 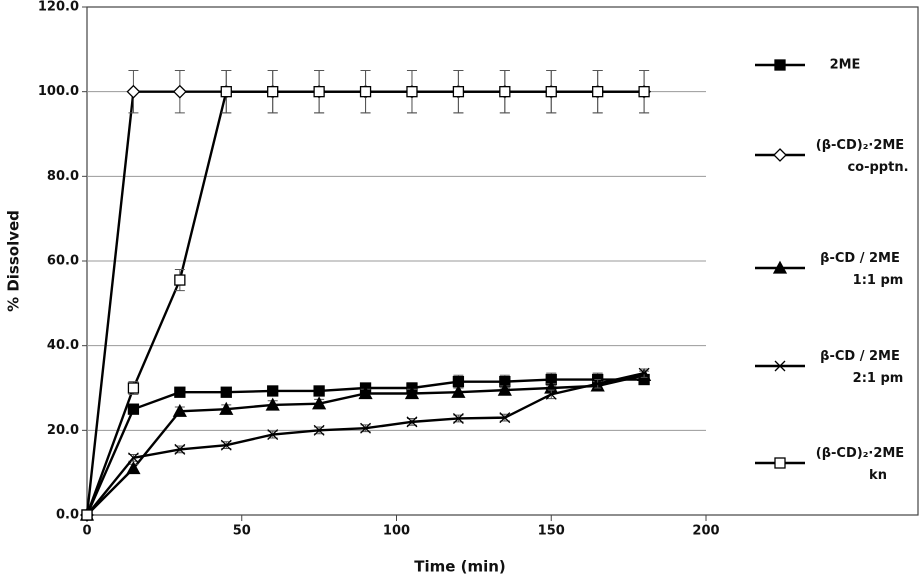 I want to click on y-tick-label: 60.0, so click(x=63, y=261).